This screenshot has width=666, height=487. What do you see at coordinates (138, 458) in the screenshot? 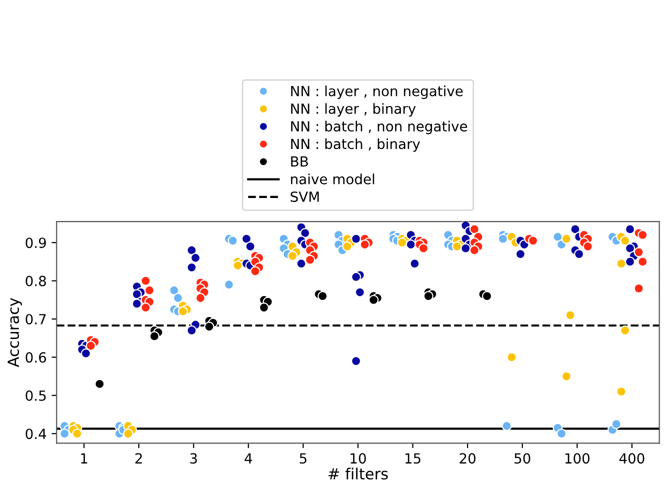
I see `x-tick-label: 2` at bounding box center [138, 458].